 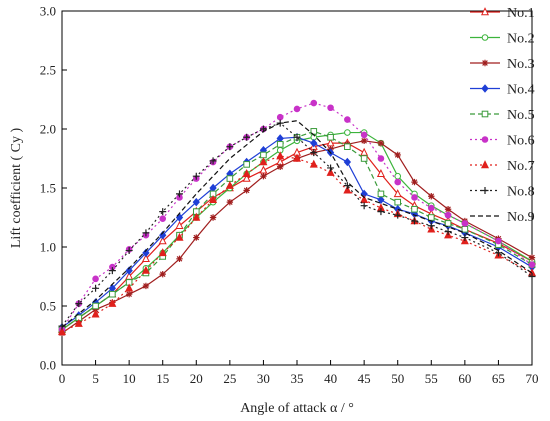 What do you see at coordinates (521, 115) in the screenshot?
I see `legend-label-no-5: No.5` at bounding box center [521, 115].